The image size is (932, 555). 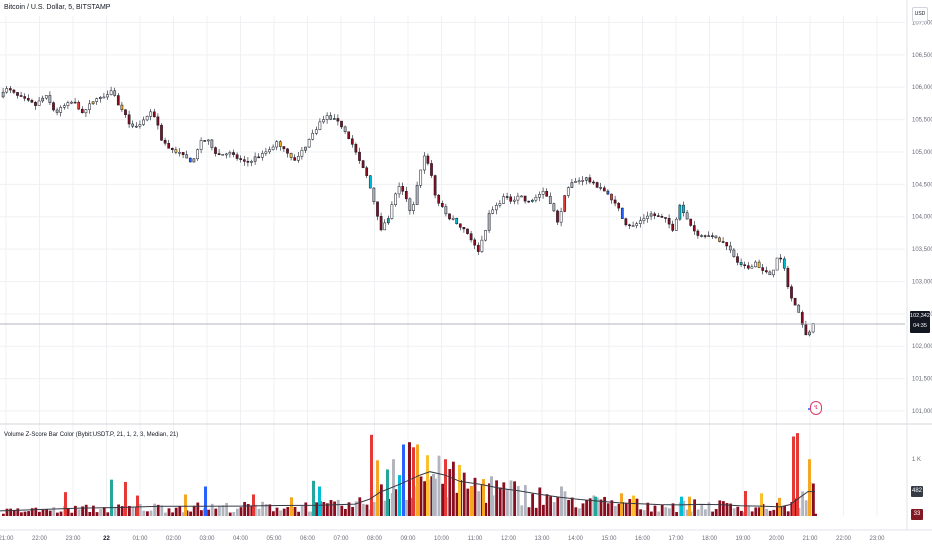 I want to click on price-tick-label: 104,000, so click(x=922, y=218).